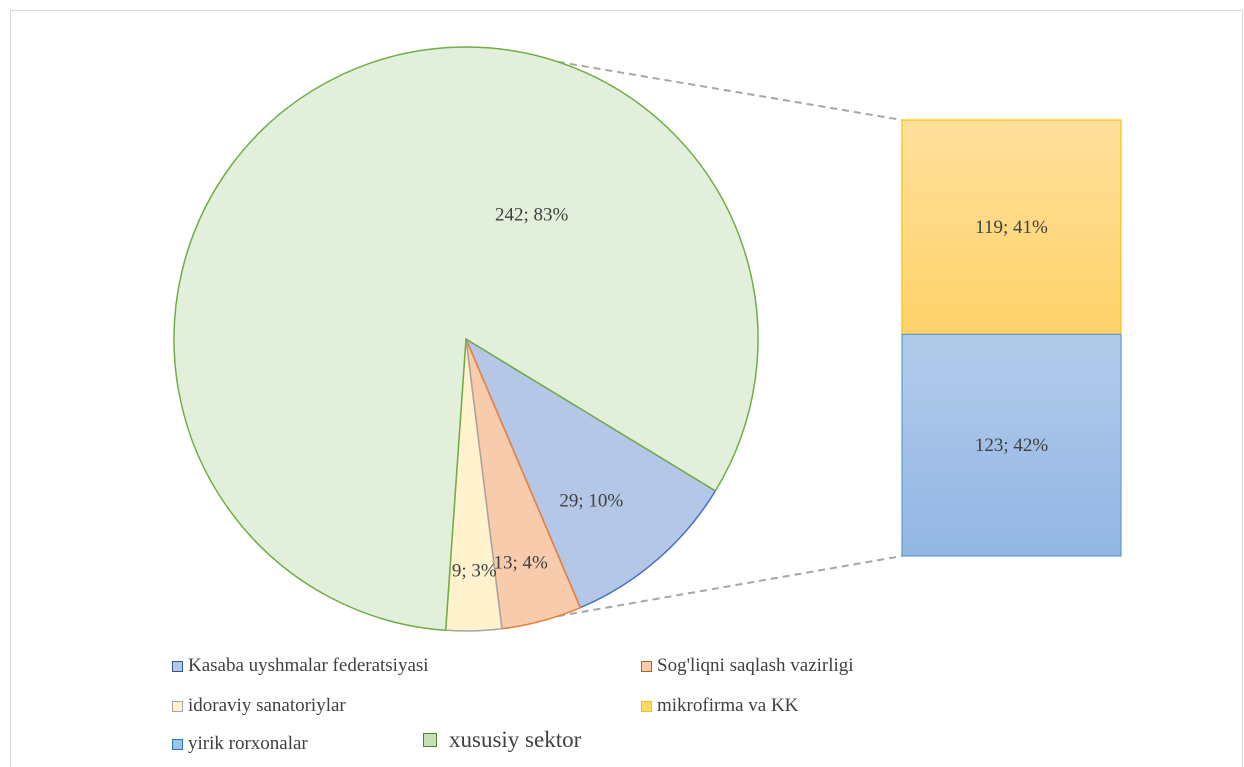 The height and width of the screenshot is (767, 1244). I want to click on pie-slice, so click(590, 473).